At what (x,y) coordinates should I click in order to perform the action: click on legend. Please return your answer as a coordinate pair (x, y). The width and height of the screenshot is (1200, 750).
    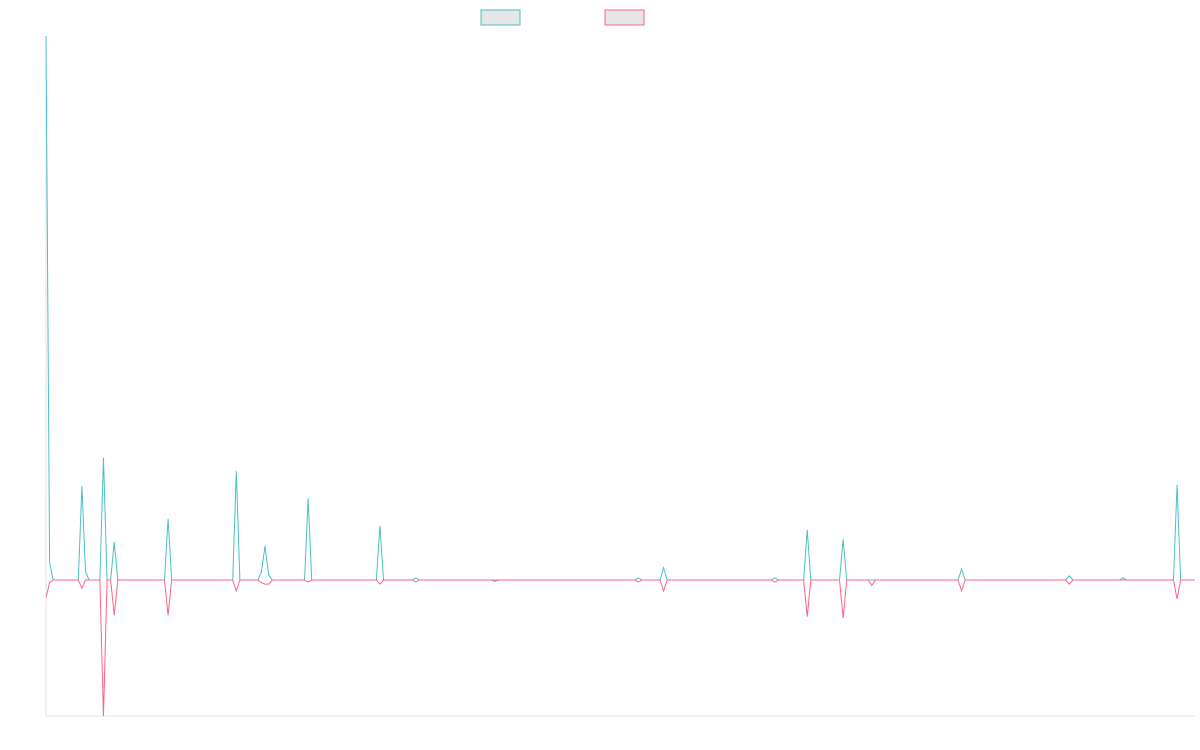
    Looking at the image, I should click on (562, 17).